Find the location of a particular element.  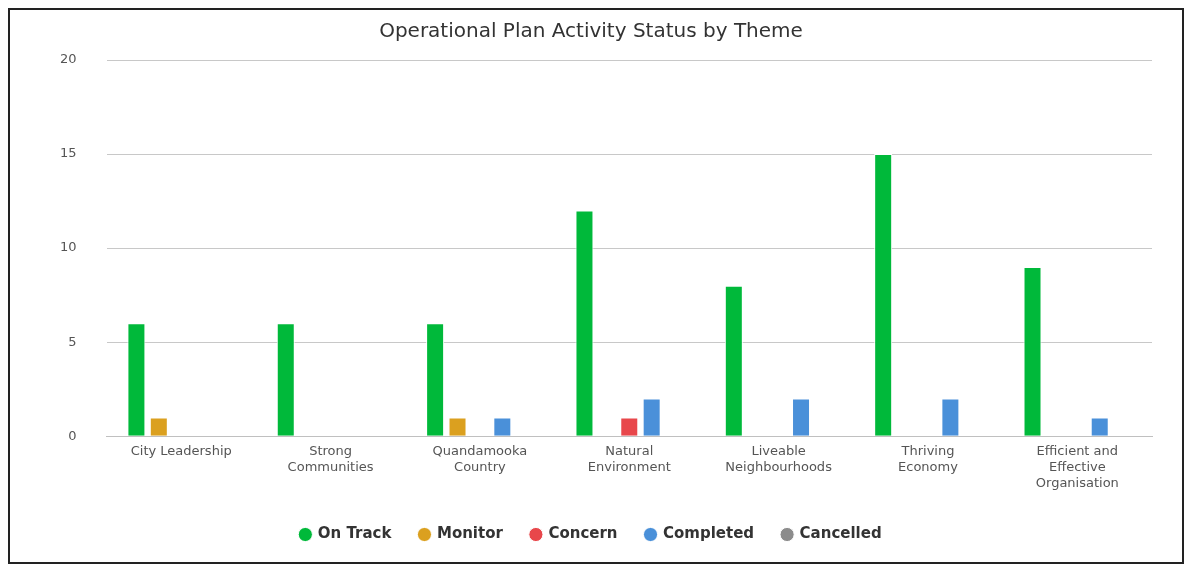

x-tick-label: Natural Environment is located at coordinates (629, 458).